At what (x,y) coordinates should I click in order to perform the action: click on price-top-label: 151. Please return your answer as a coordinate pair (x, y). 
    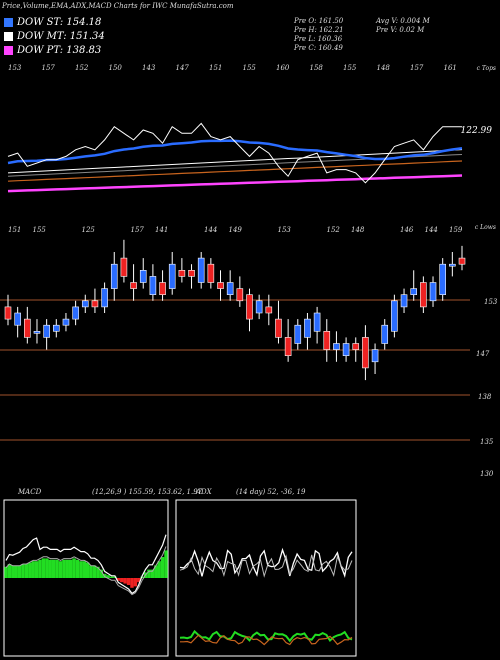
    Looking at the image, I should click on (14, 230).